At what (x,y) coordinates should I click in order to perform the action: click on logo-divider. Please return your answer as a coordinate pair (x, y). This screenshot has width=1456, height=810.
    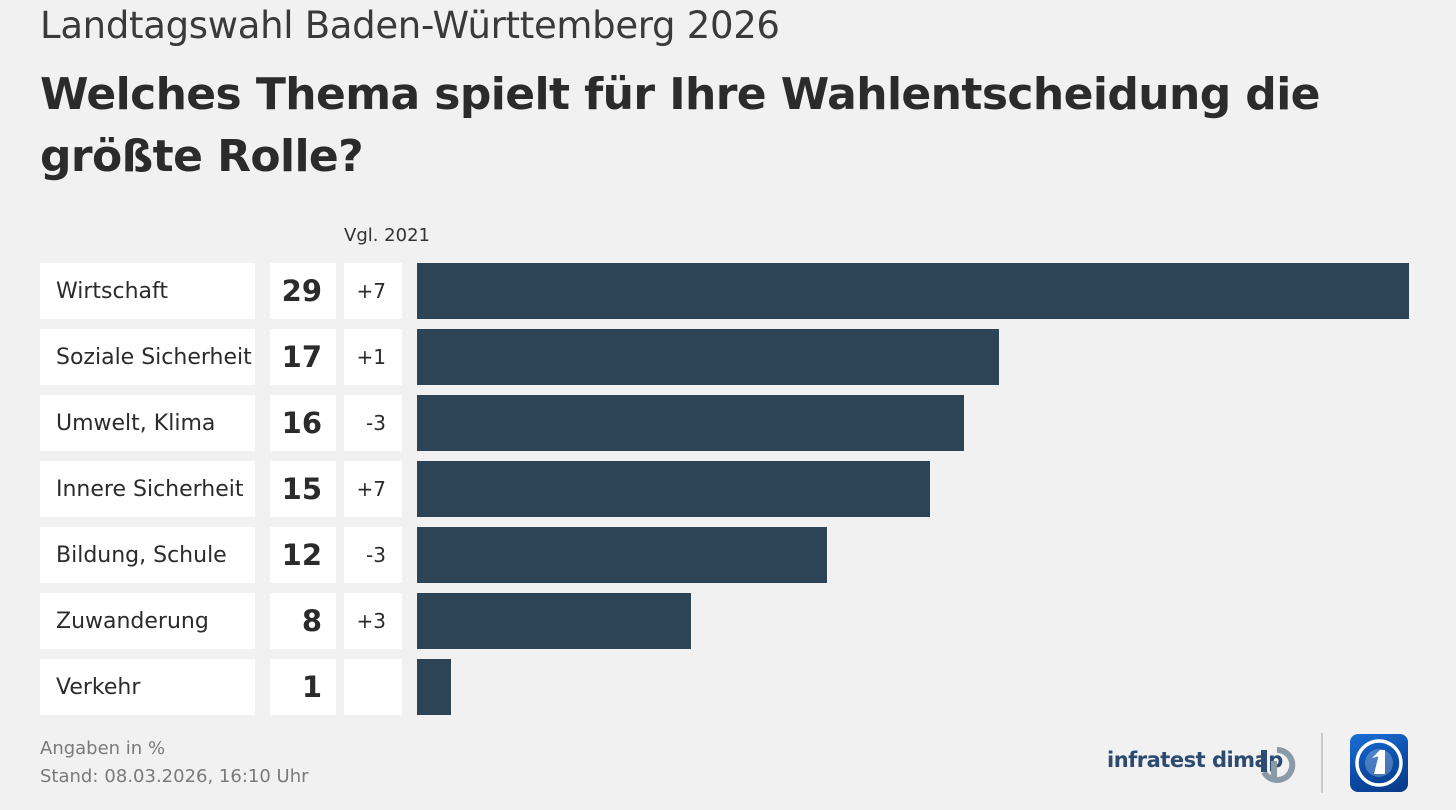
    Looking at the image, I should click on (1322, 763).